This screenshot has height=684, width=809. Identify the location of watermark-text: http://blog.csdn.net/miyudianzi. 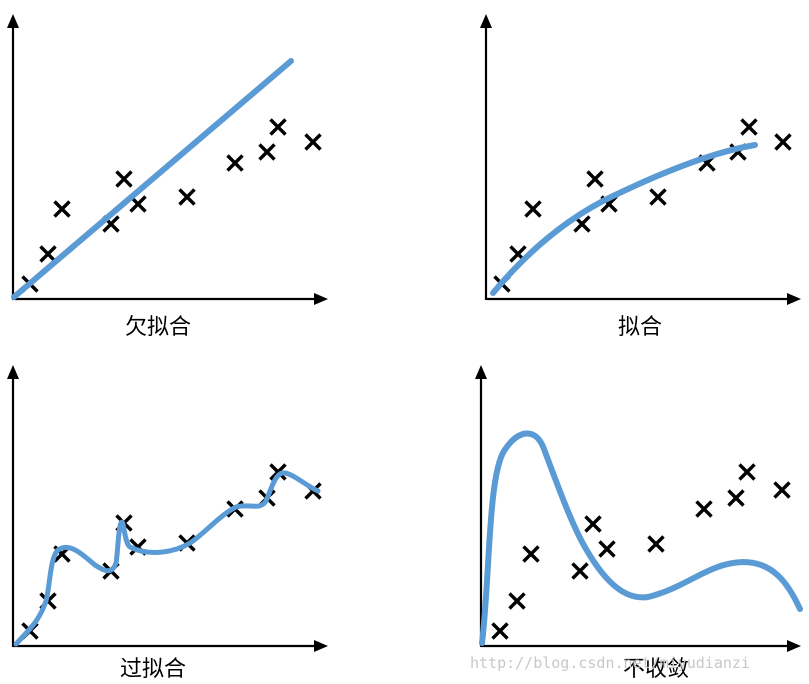
(610, 663).